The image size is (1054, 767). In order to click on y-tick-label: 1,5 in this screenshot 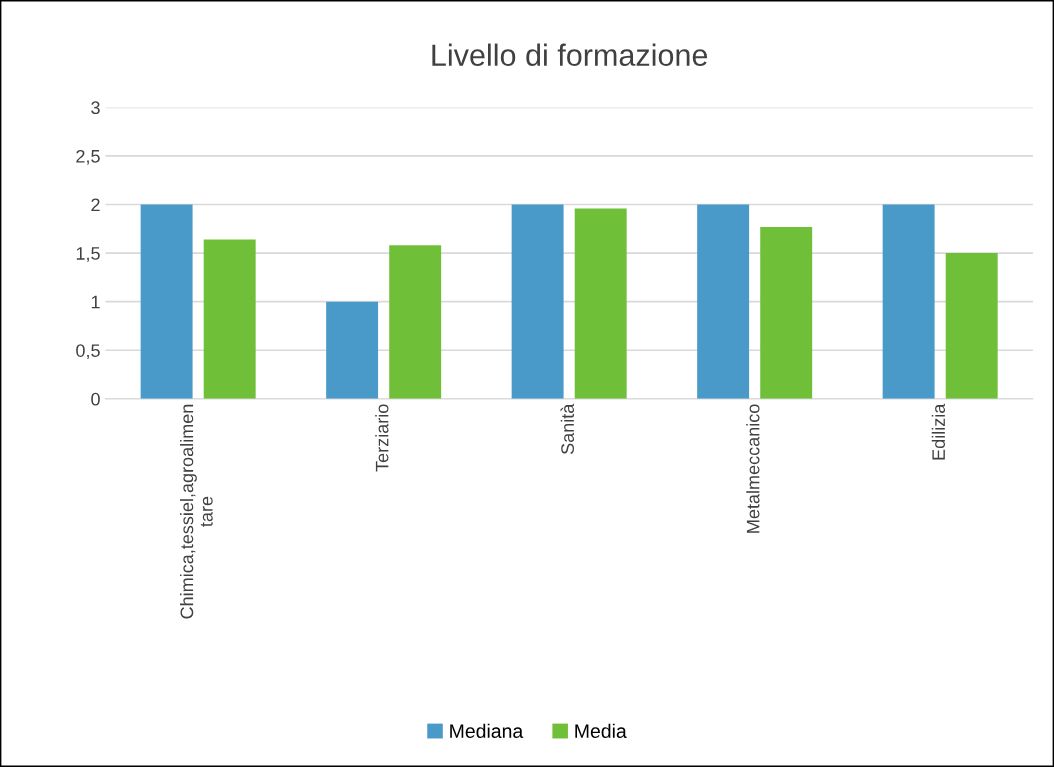, I will do `click(88, 254)`.